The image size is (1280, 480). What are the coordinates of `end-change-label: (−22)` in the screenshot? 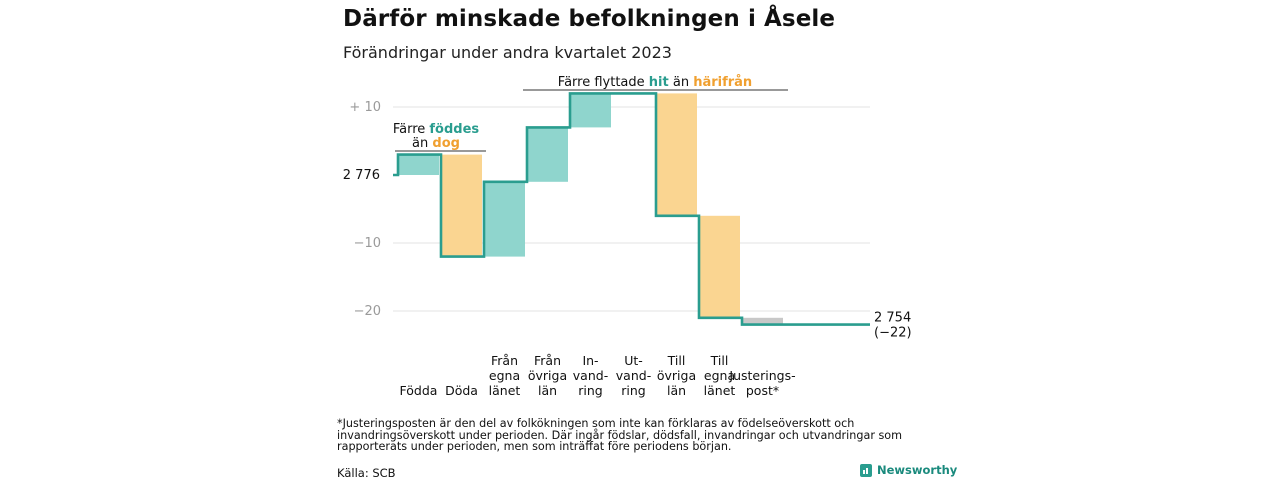 It's located at (893, 333).